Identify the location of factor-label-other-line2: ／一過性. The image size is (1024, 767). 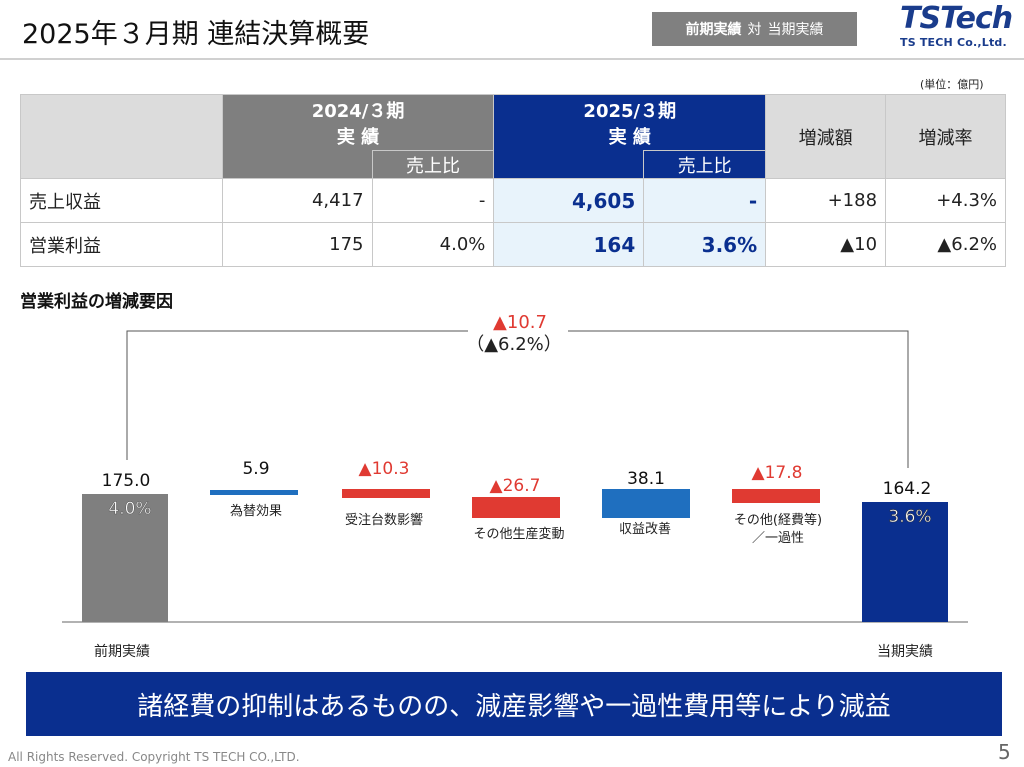
(778, 538).